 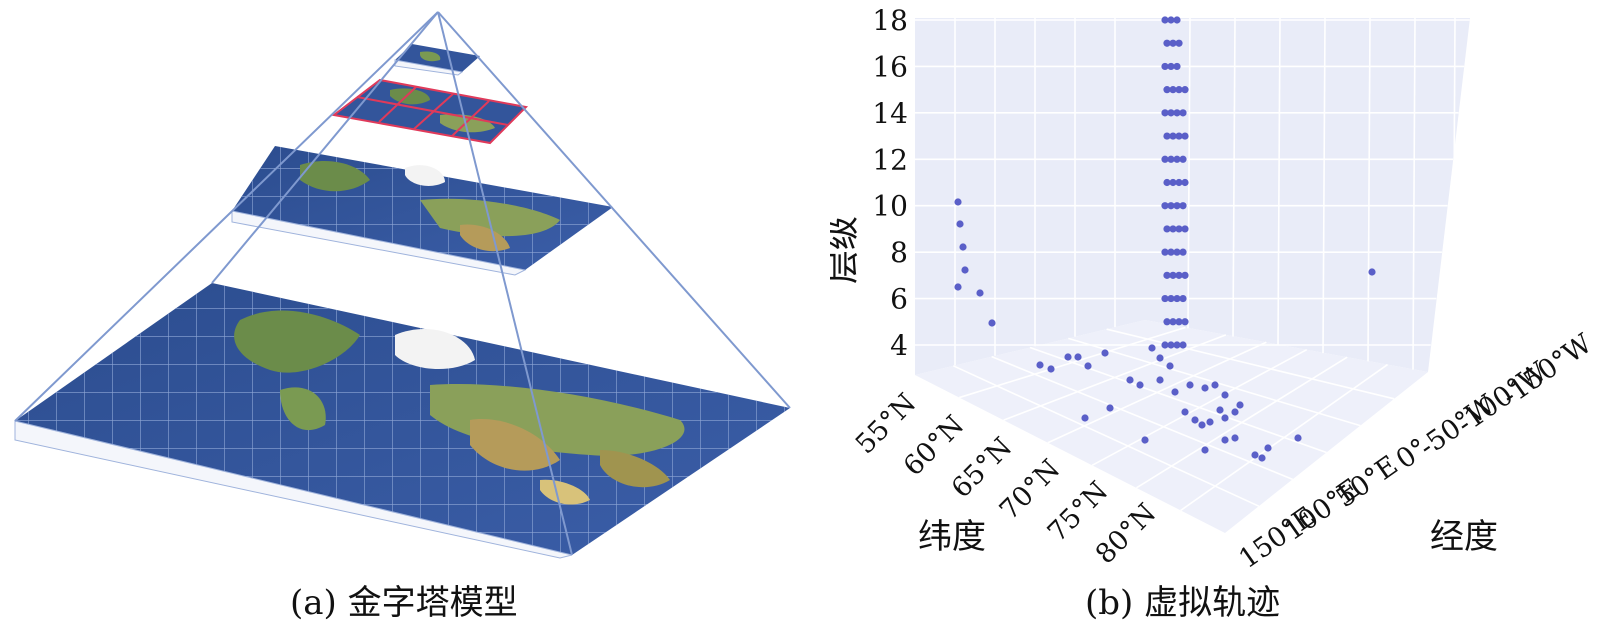 I want to click on caption-virtual-trajectory: (b) 虚拟轨迹, so click(x=1183, y=603).